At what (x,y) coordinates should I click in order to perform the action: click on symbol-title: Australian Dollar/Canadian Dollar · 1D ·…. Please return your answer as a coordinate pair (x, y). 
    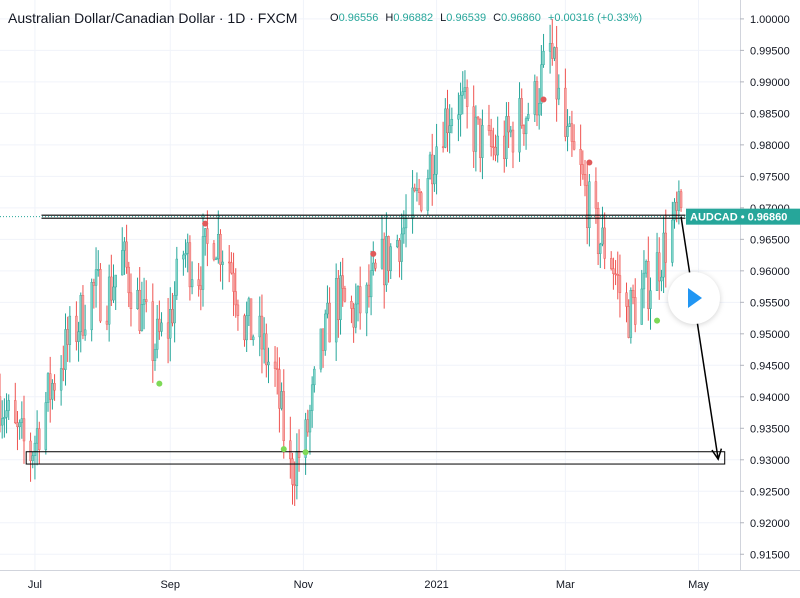
    Looking at the image, I should click on (153, 18).